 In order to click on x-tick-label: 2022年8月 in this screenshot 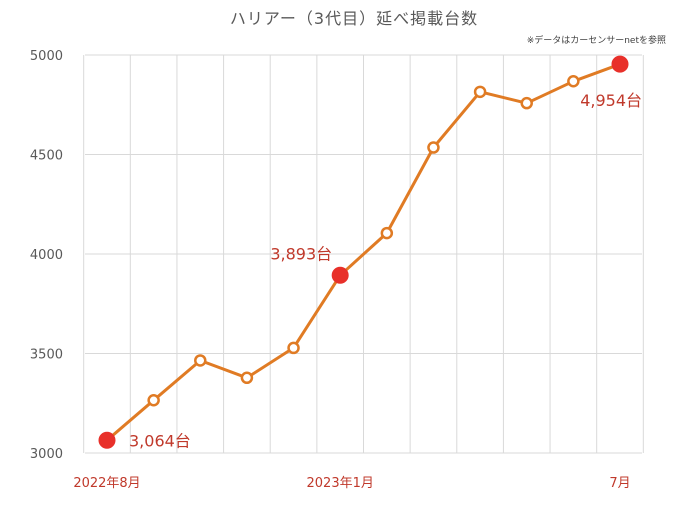, I will do `click(106, 483)`.